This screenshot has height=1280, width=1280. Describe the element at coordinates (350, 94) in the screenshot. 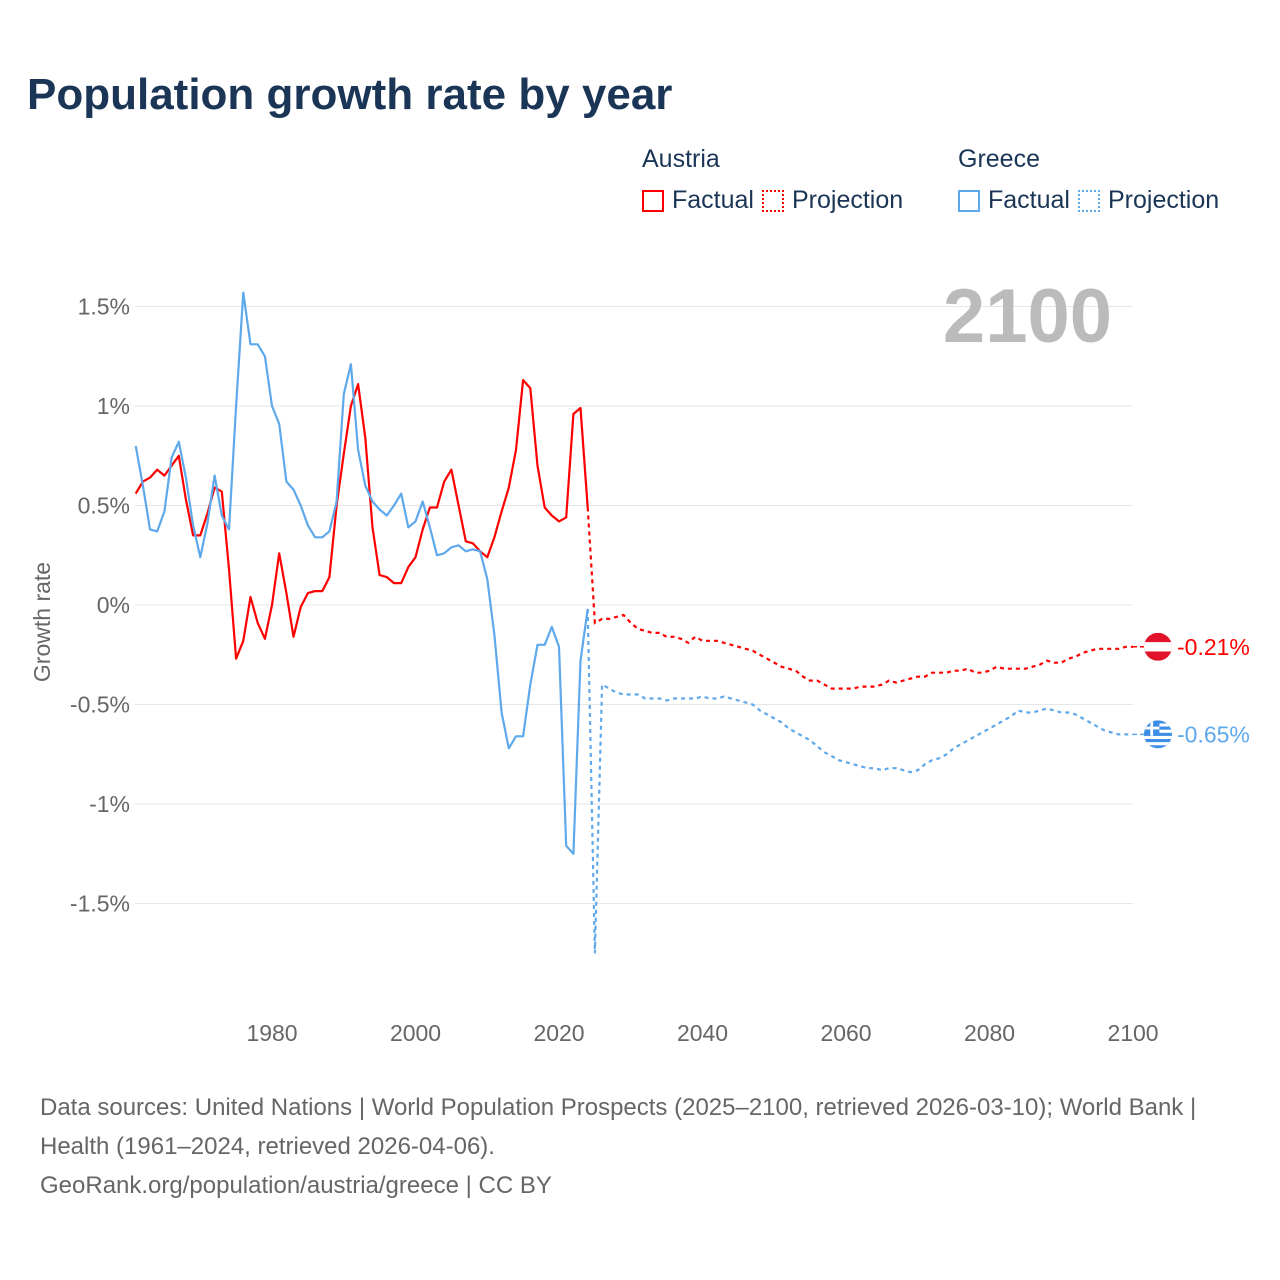

I see `chart-title: Population growth rate by year` at that location.